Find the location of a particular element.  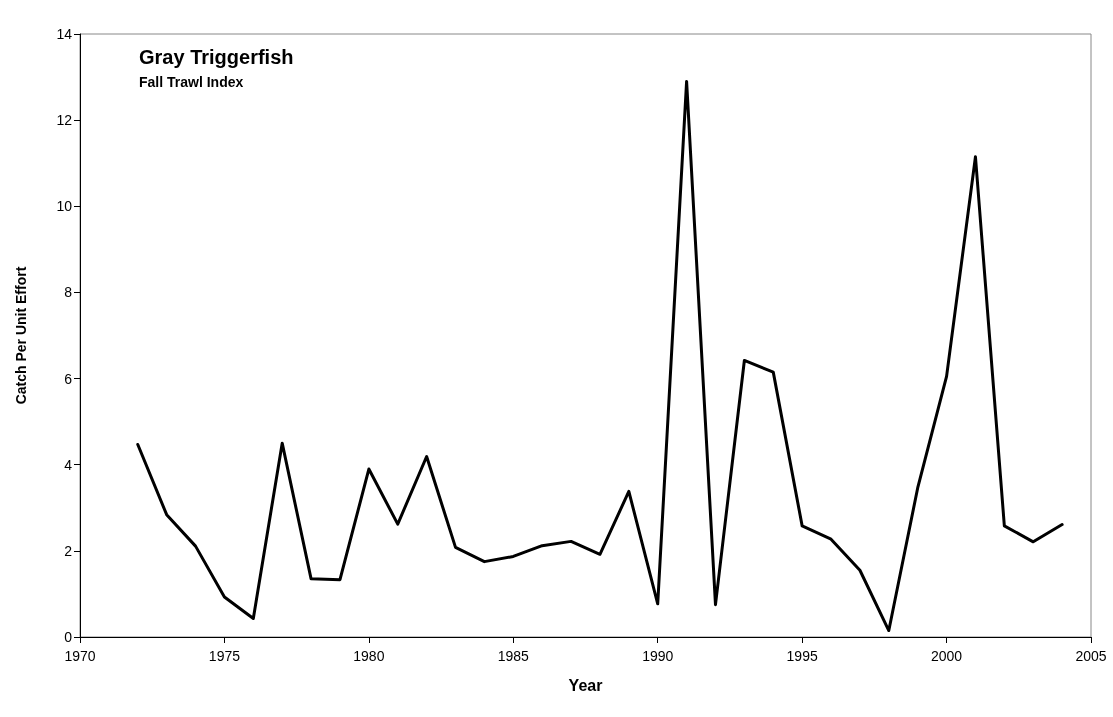

text: Gray Triggerfish is located at coordinates (216, 57).